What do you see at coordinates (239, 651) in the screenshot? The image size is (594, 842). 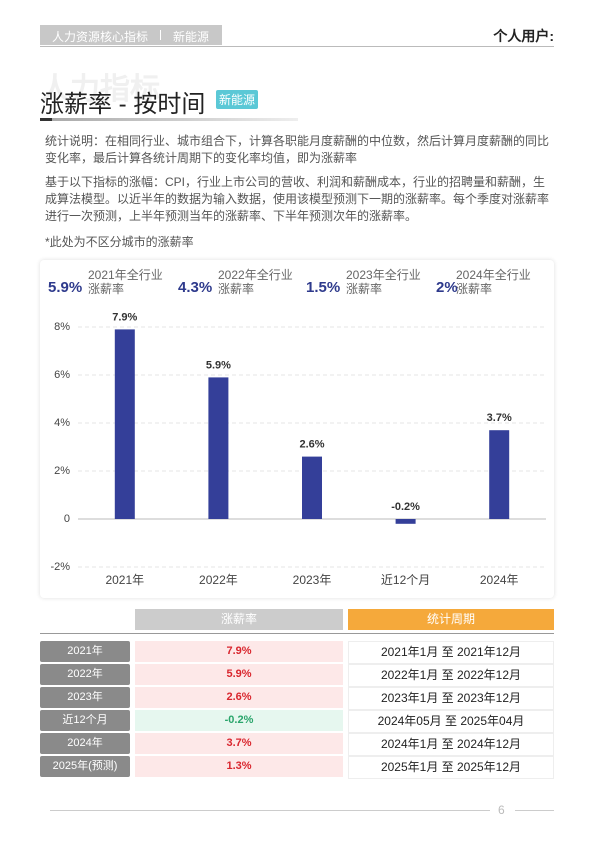 I see `row-rate: 7.9%` at bounding box center [239, 651].